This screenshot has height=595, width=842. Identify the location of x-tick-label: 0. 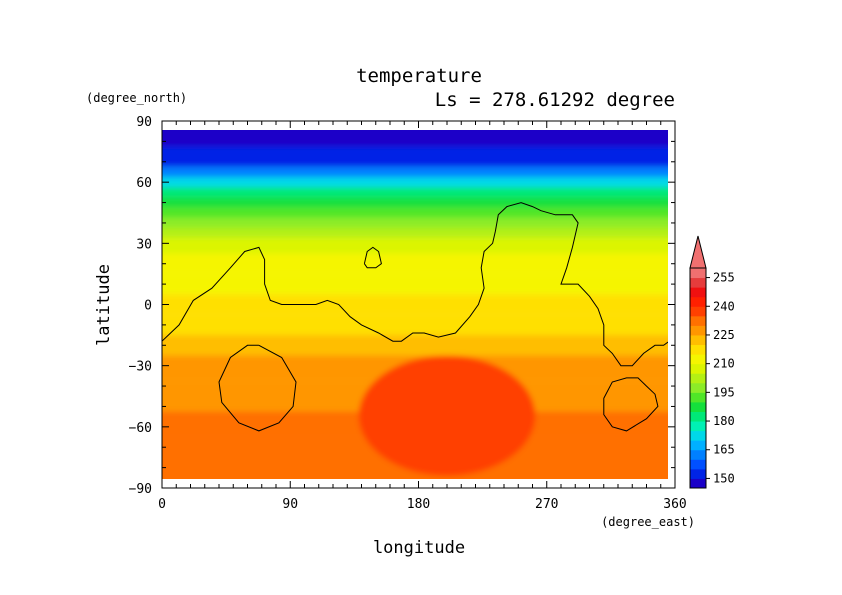
(162, 504).